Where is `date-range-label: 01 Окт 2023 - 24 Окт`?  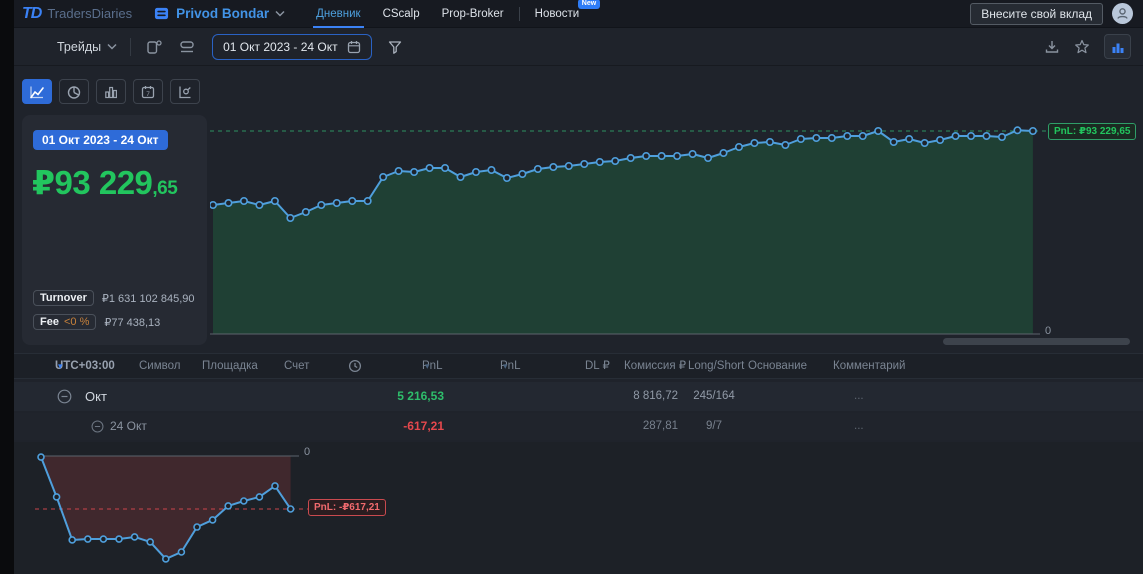
date-range-label: 01 Окт 2023 - 24 Окт is located at coordinates (280, 46).